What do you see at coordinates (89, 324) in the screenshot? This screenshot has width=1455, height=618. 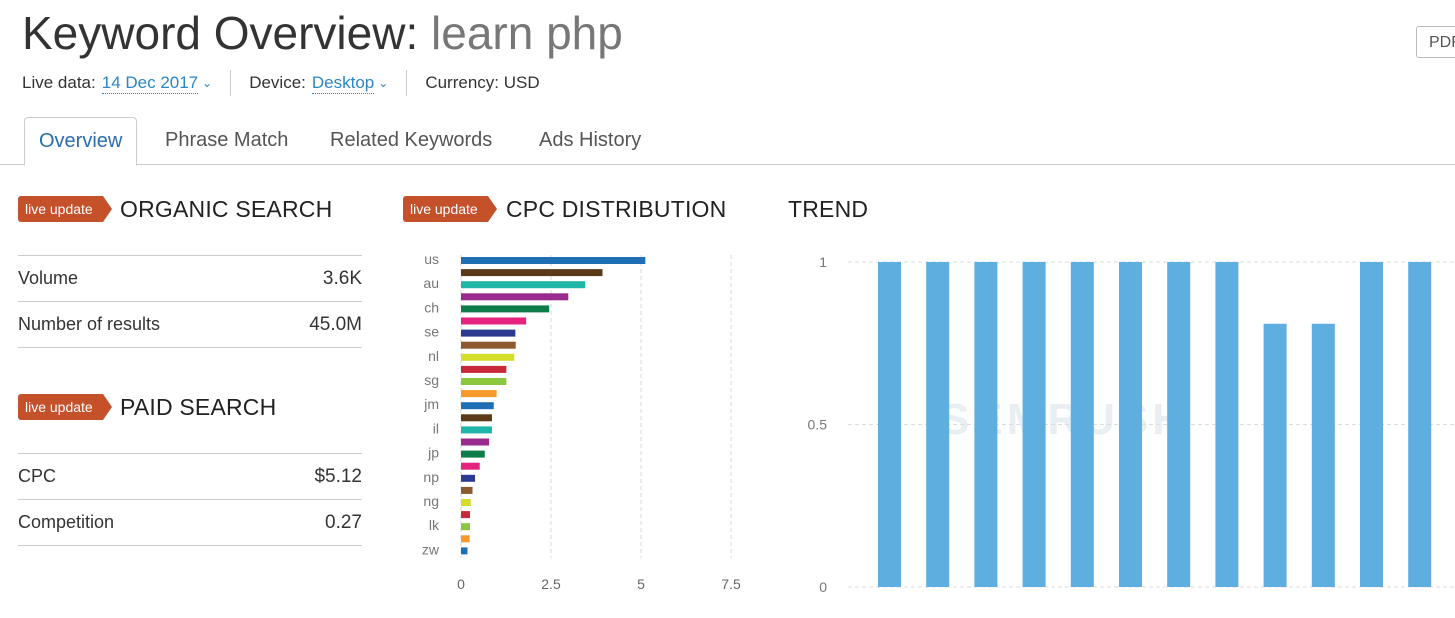 I see `metric-label: Number of results` at bounding box center [89, 324].